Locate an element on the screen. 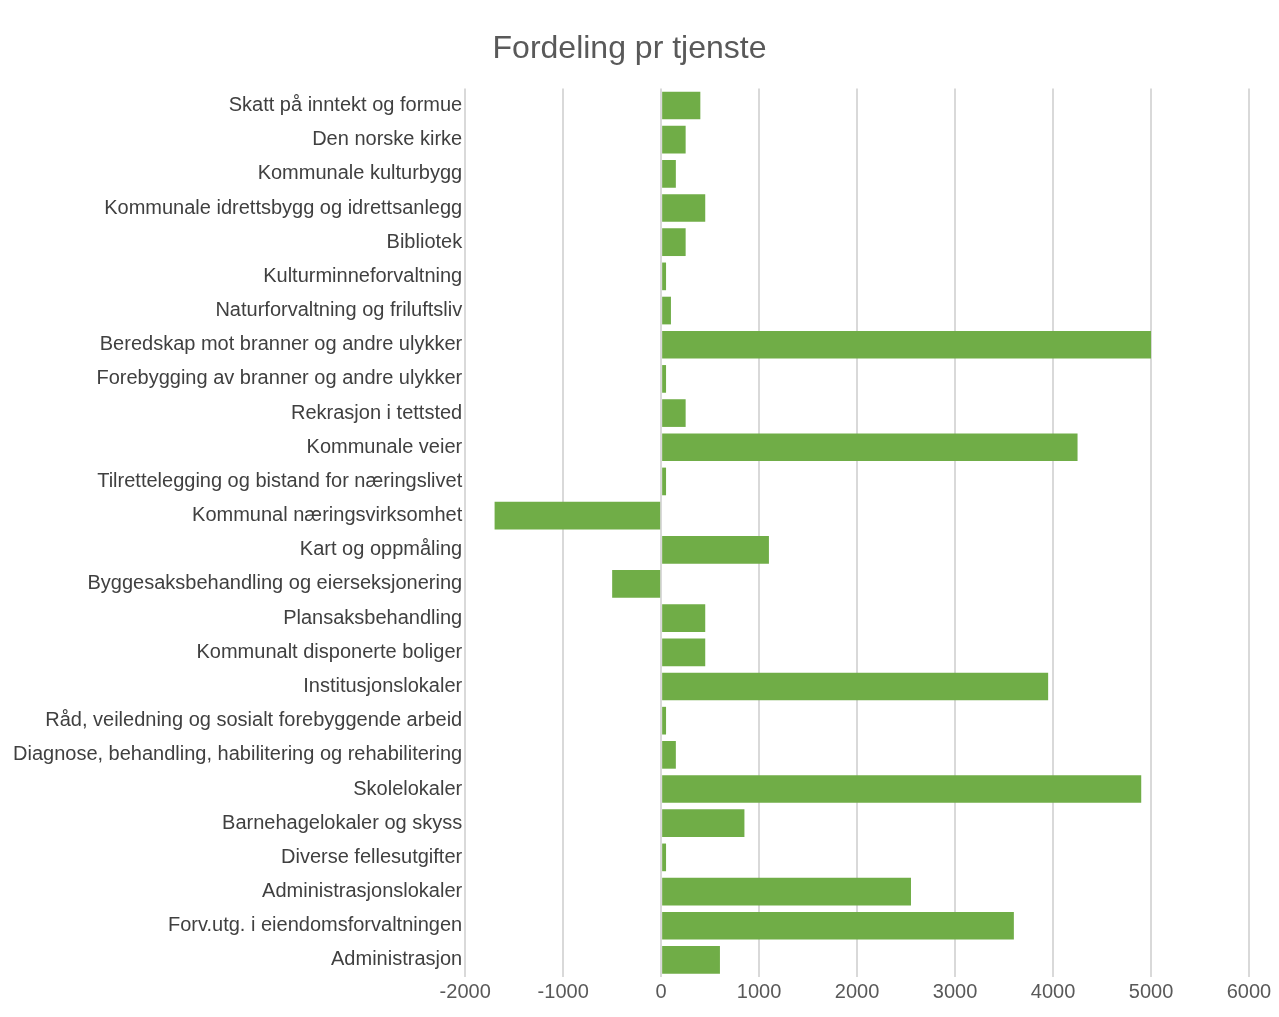 The width and height of the screenshot is (1279, 1017). y-tick-label: Råd, veiledning og sosialt forebyggende arbeid is located at coordinates (254, 719).